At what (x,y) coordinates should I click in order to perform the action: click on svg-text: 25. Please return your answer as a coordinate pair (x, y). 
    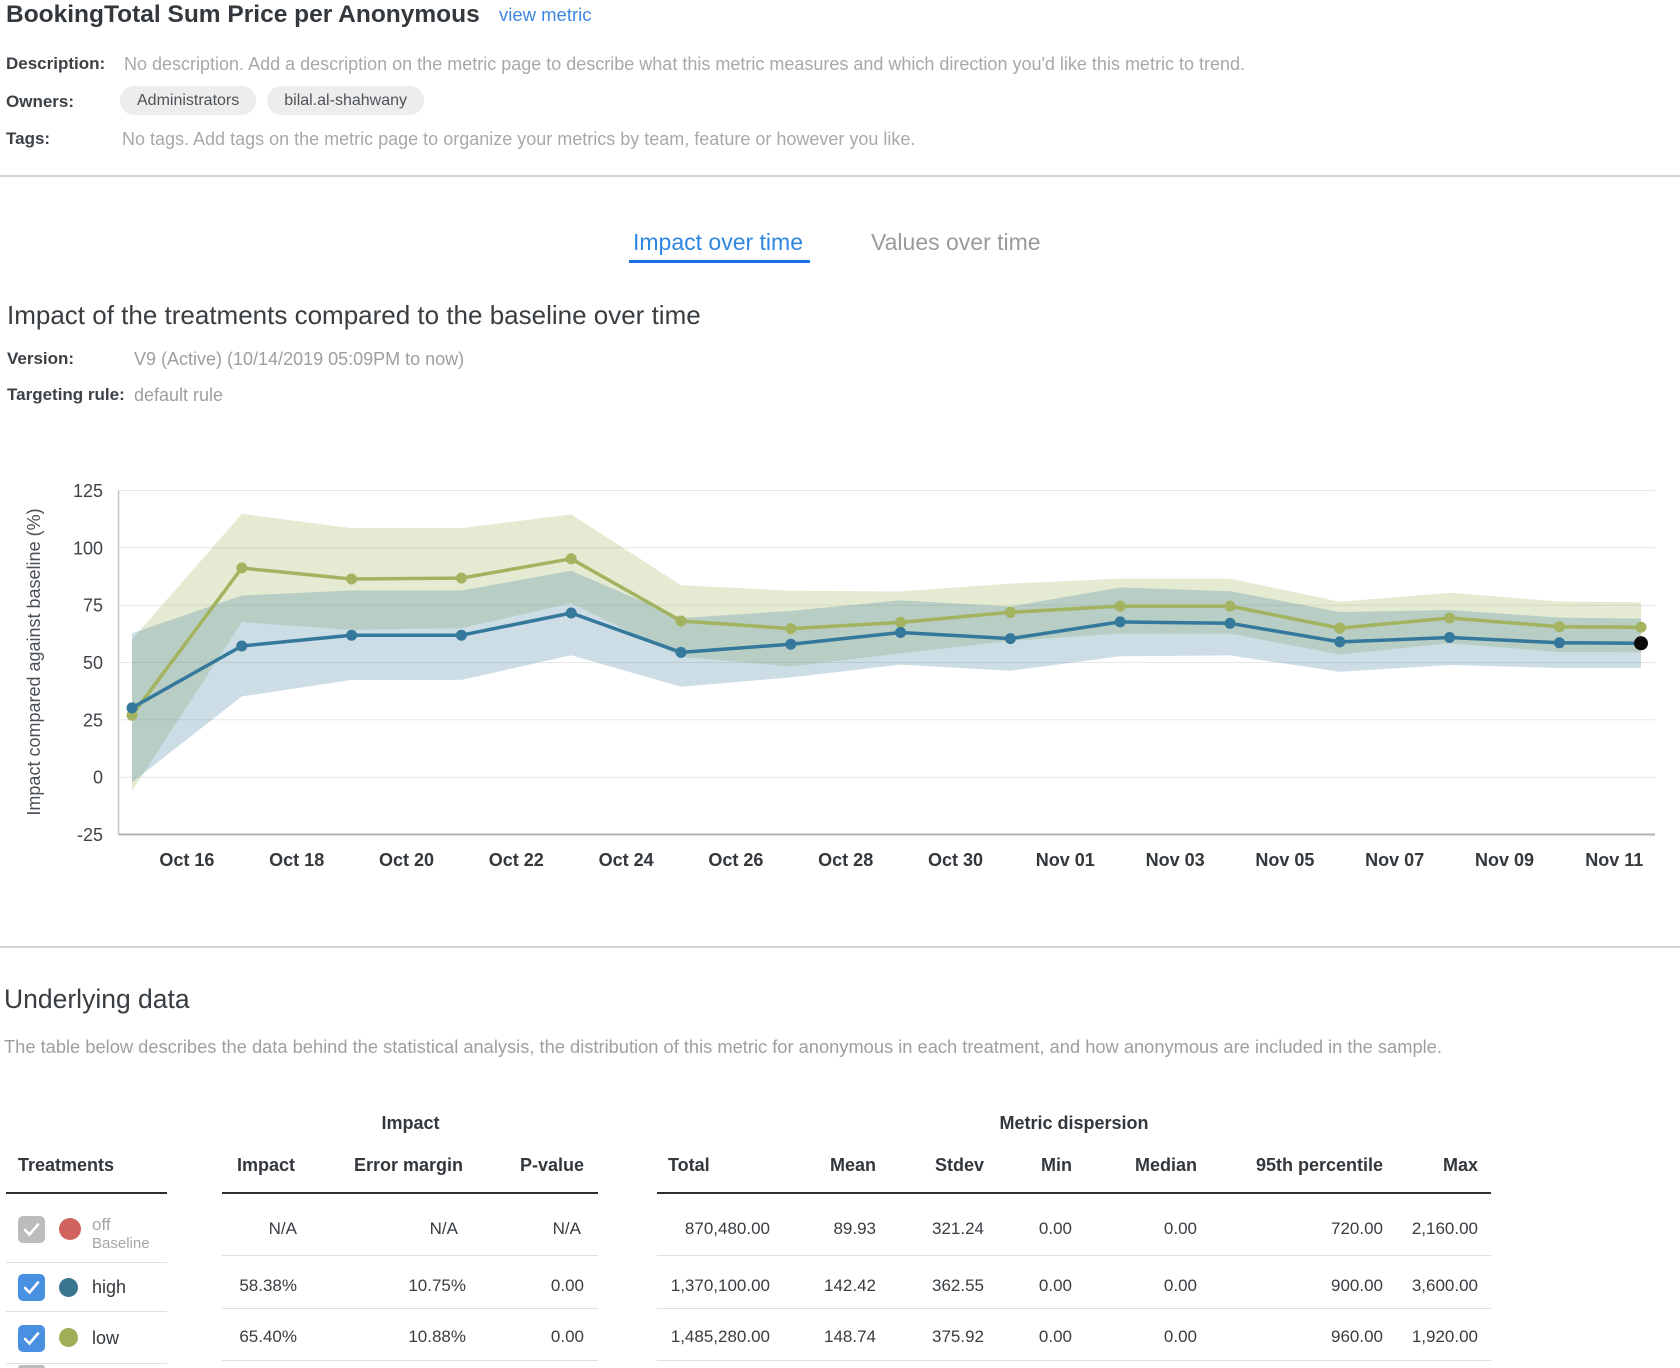
    Looking at the image, I should click on (93, 720).